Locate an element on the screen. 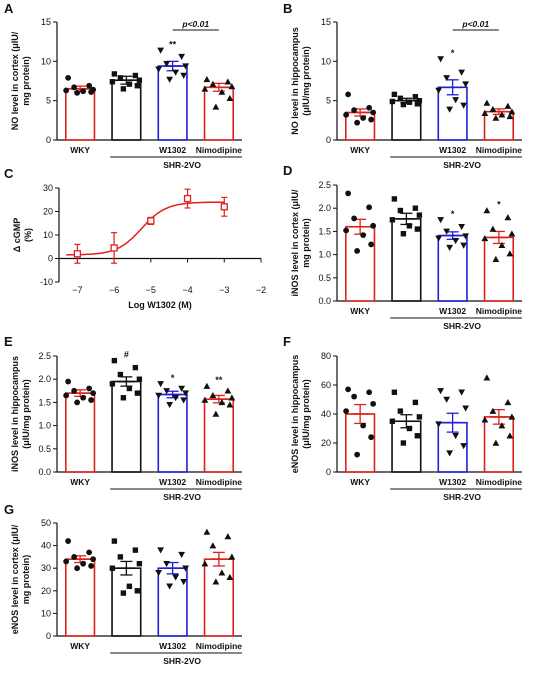 This screenshot has height=682, width=550. x-tick-label: −6 is located at coordinates (114, 290).